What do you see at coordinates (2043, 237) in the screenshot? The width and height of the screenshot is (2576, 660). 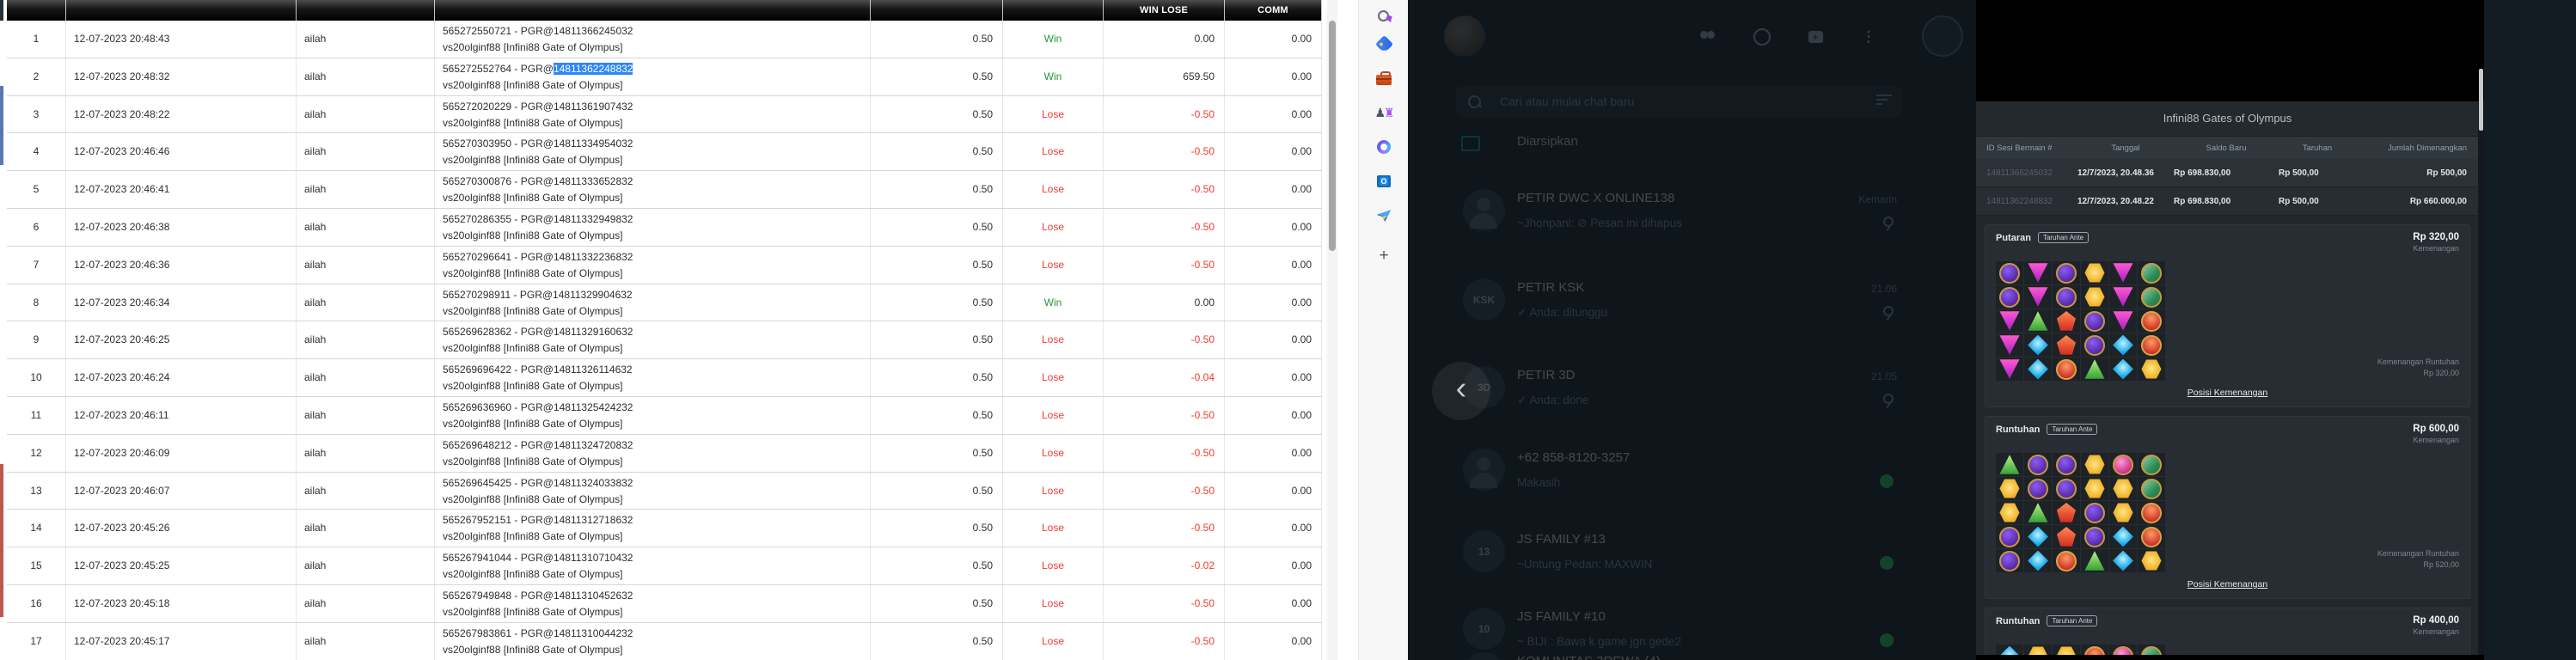 I see `section-header-left: Putaran Taruhan Ante` at bounding box center [2043, 237].